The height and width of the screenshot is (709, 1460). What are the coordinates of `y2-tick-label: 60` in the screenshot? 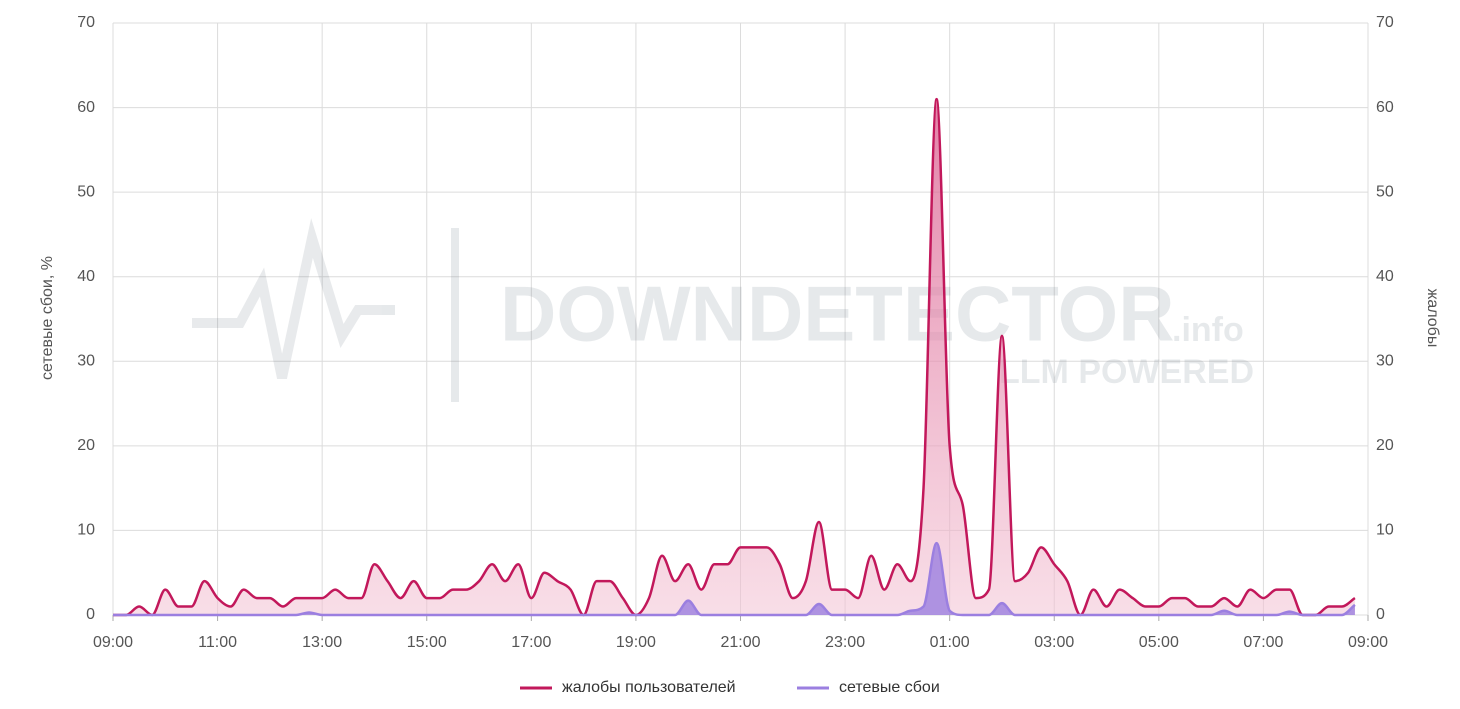 It's located at (1385, 107).